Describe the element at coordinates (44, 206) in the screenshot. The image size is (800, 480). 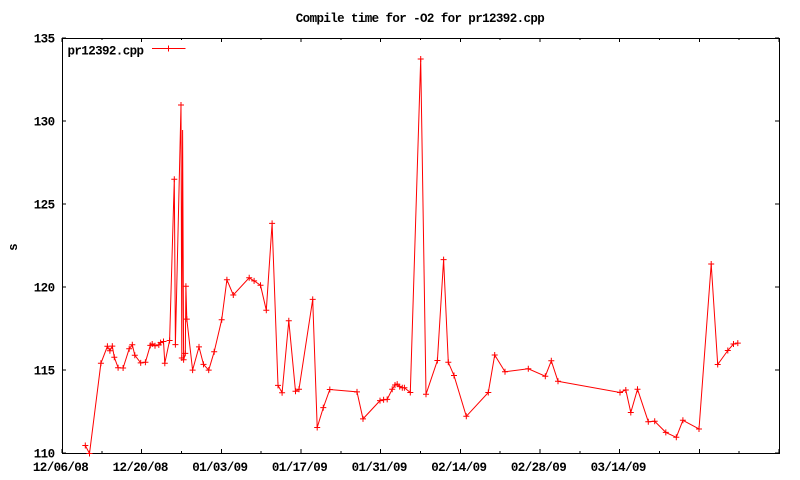
I see `svg-text: 125` at that location.